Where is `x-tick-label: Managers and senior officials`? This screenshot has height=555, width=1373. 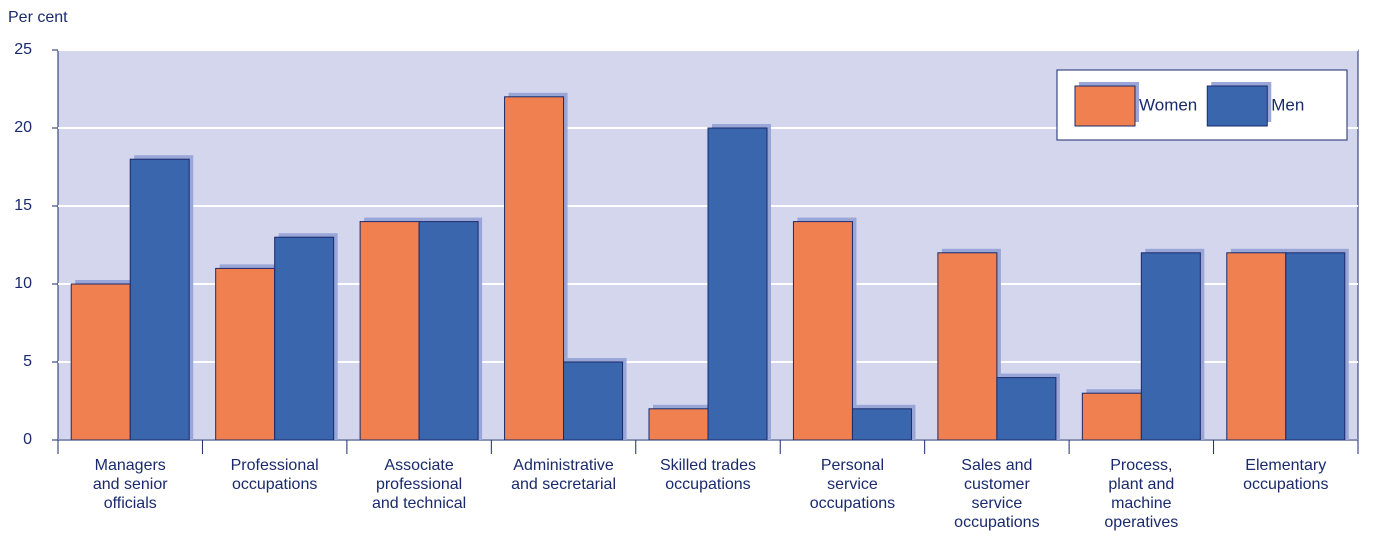
x-tick-label: Managers and senior officials is located at coordinates (130, 484).